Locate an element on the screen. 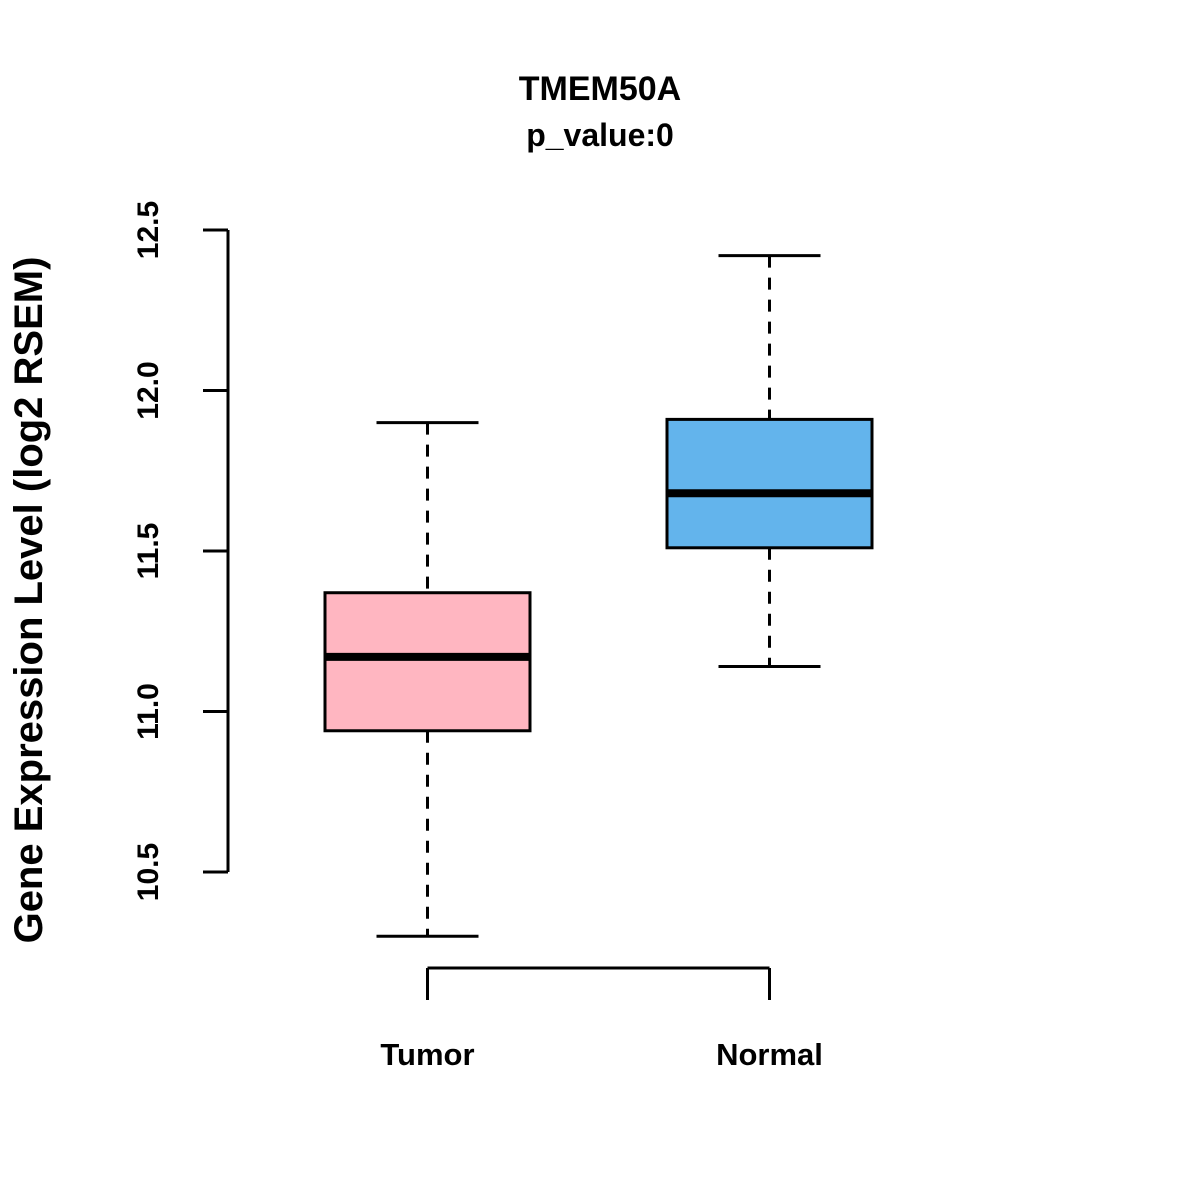  category-label-normal: Normal is located at coordinates (769, 1054).